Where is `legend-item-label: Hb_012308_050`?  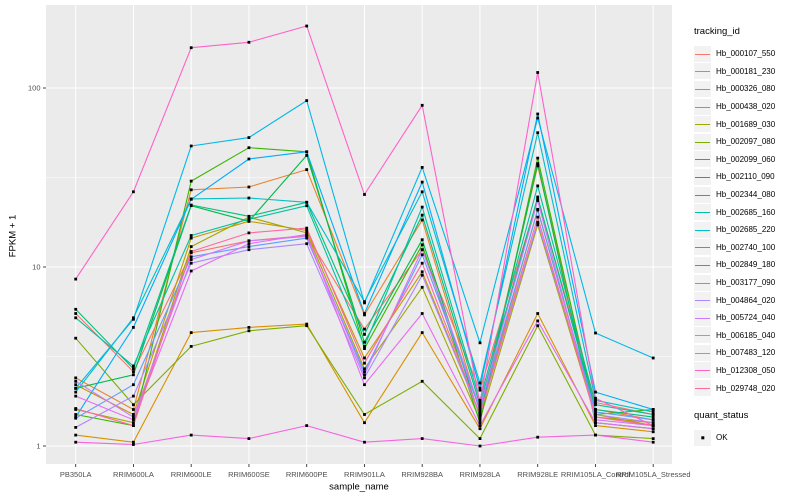 legend-item-label: Hb_012308_050 is located at coordinates (746, 370).